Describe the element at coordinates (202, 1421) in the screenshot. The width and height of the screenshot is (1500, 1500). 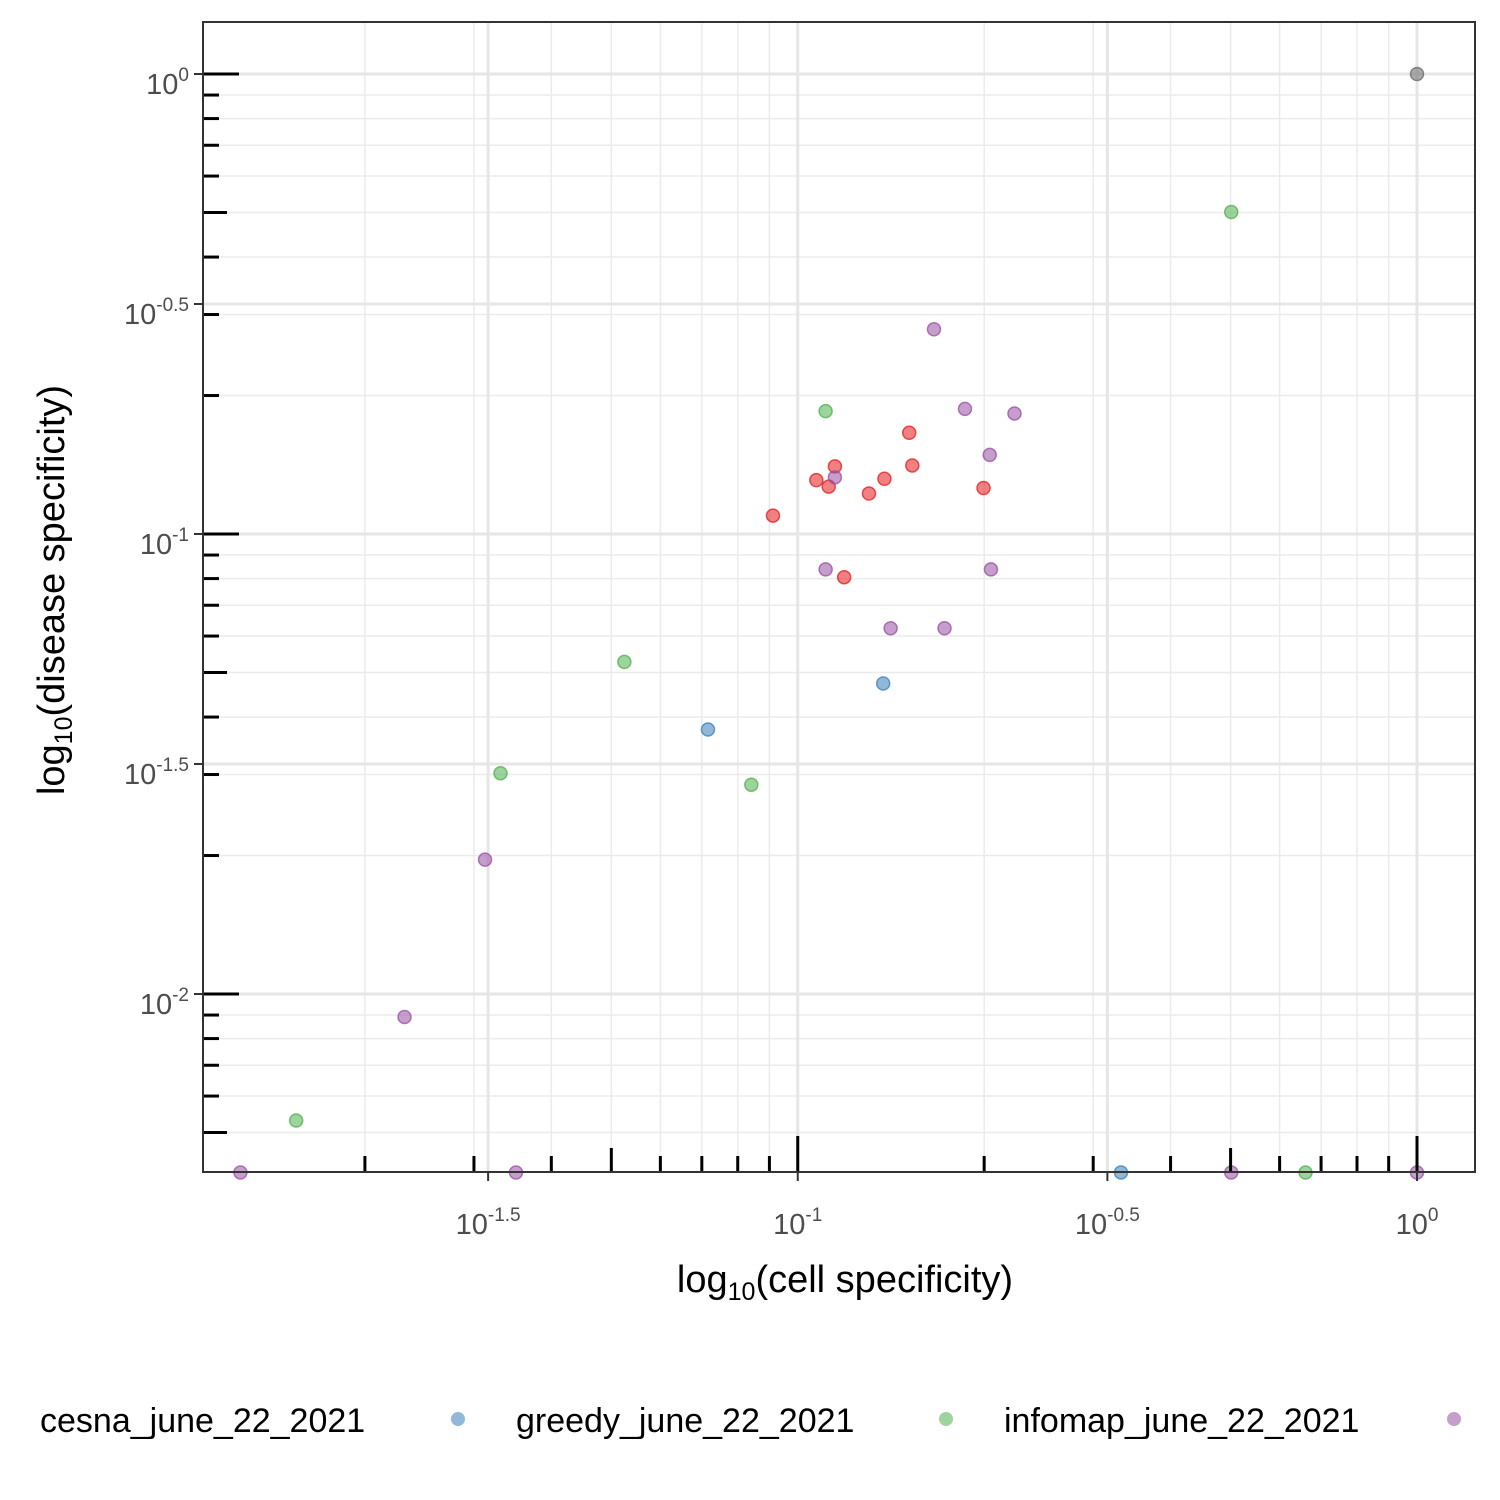
I see `legend-label-cesna: cesna_june_22_2021` at that location.